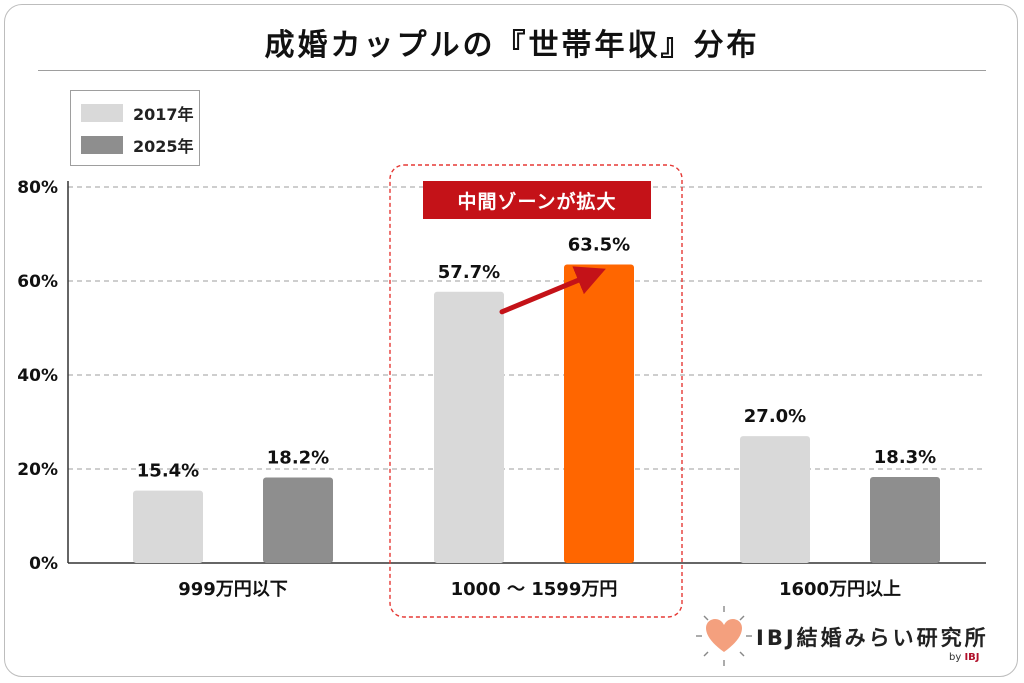  Describe the element at coordinates (135, 128) in the screenshot. I see `legend: 2017年 2025年` at that location.